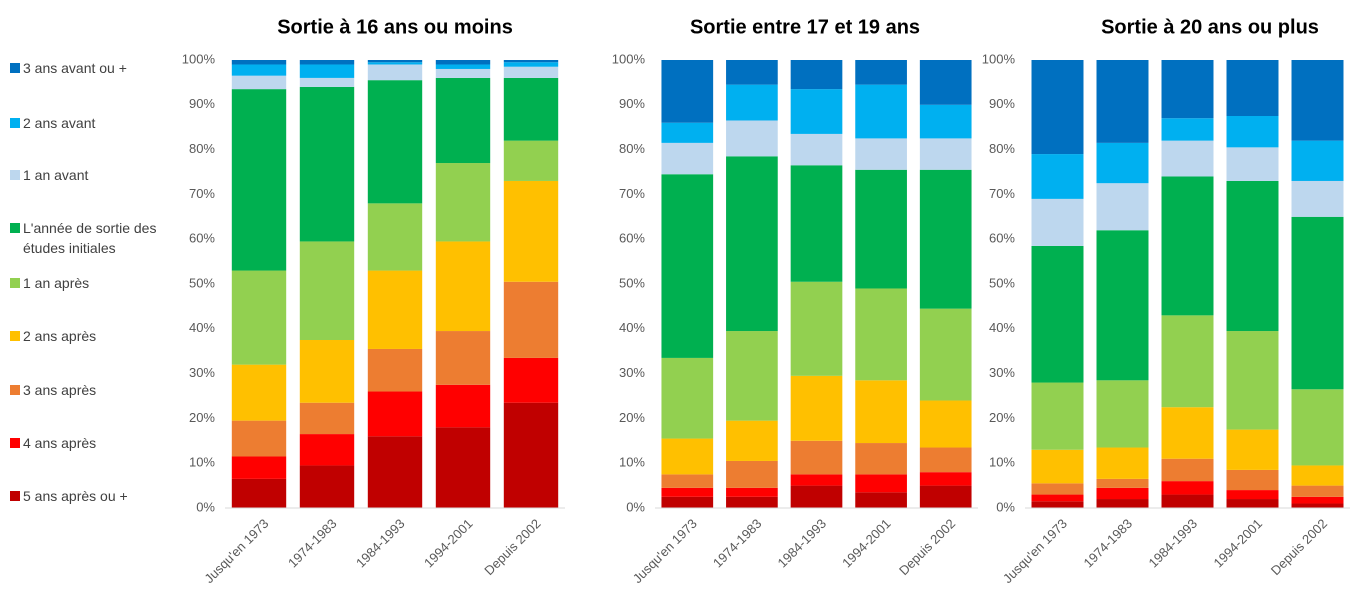 The image size is (1357, 605). Describe the element at coordinates (56, 175) in the screenshot. I see `legend-label: 1 an avant` at that location.